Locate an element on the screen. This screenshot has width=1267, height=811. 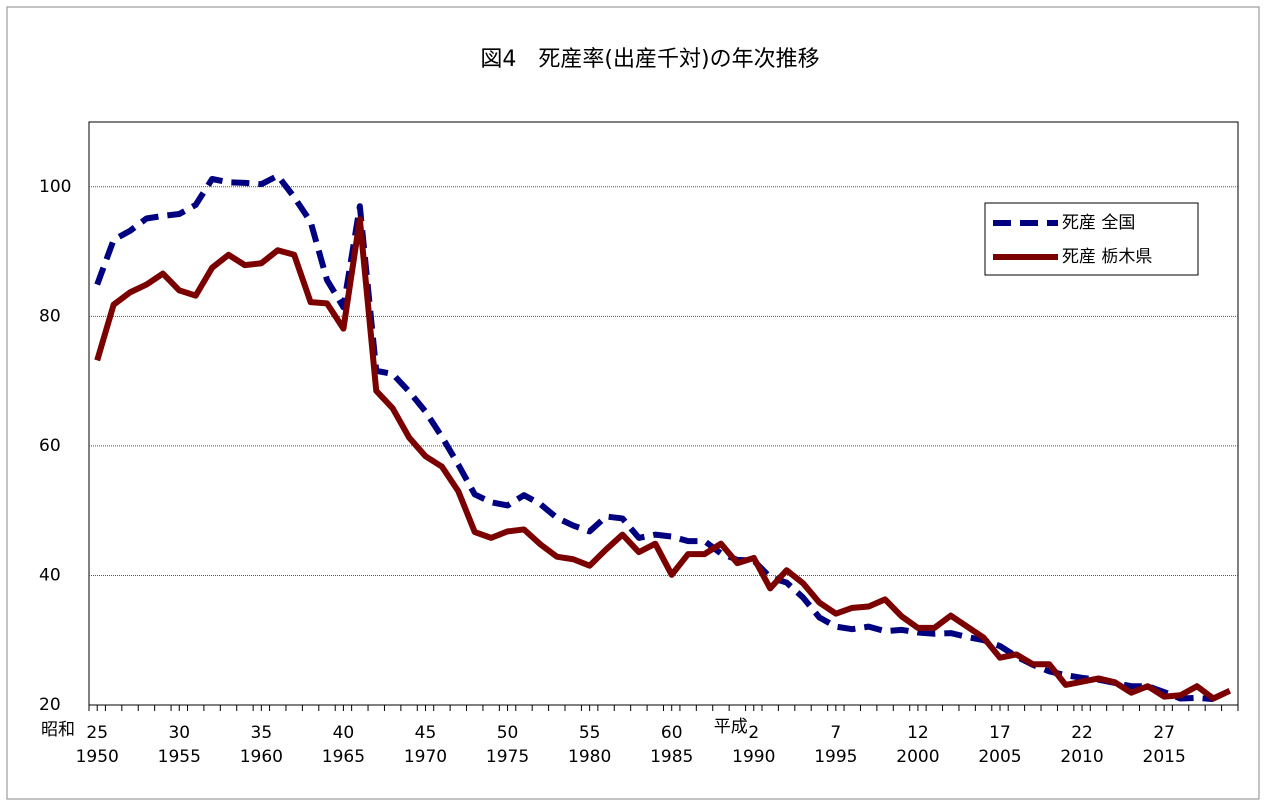
y-tick-label: 60 is located at coordinates (50, 446).